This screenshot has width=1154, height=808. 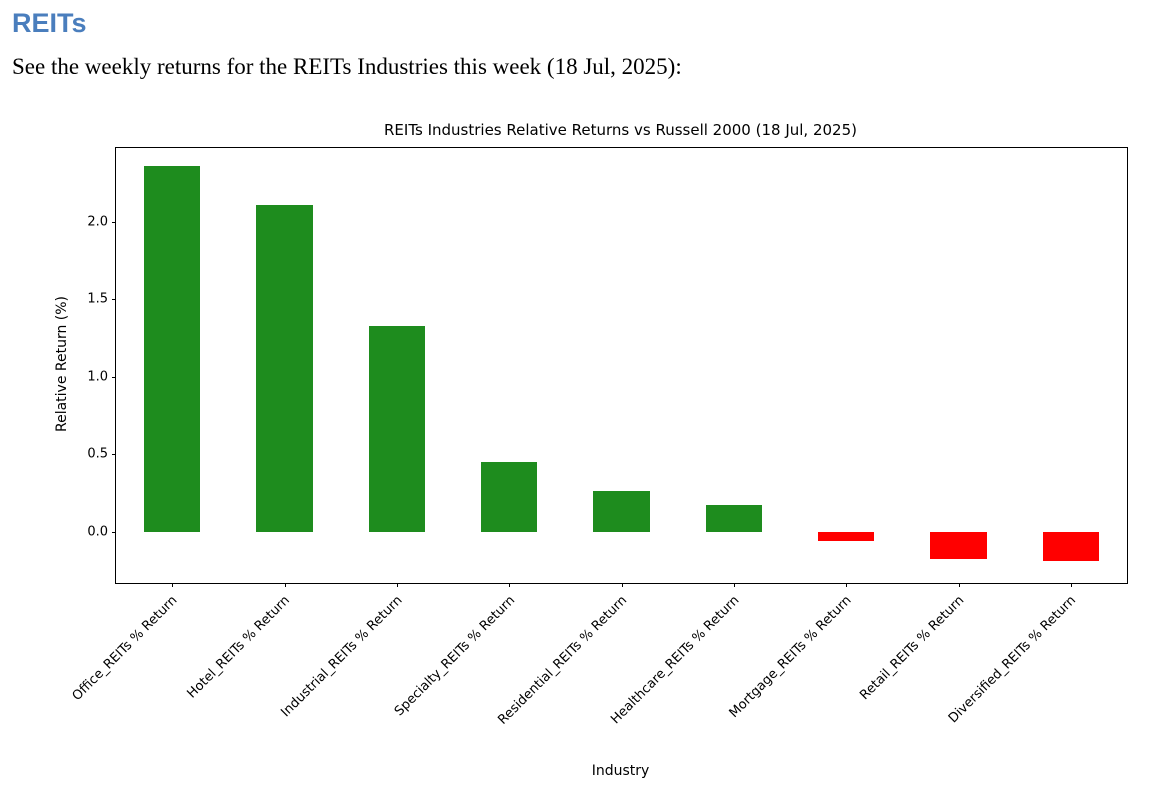 What do you see at coordinates (846, 536) in the screenshot?
I see `bar-mortgage_reits` at bounding box center [846, 536].